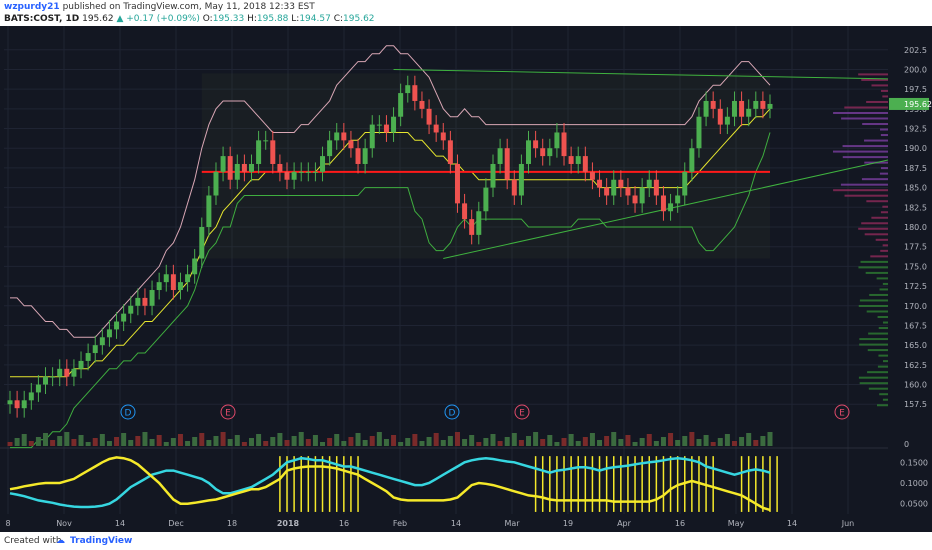 The width and height of the screenshot is (932, 550). I want to click on tradingview-brand: TradingView, so click(101, 541).